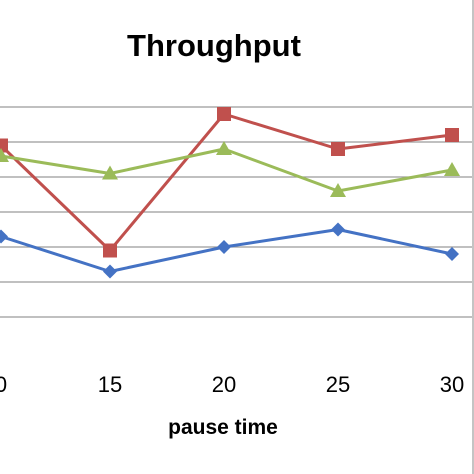  What do you see at coordinates (223, 427) in the screenshot?
I see `x-axis-label: pause time` at bounding box center [223, 427].